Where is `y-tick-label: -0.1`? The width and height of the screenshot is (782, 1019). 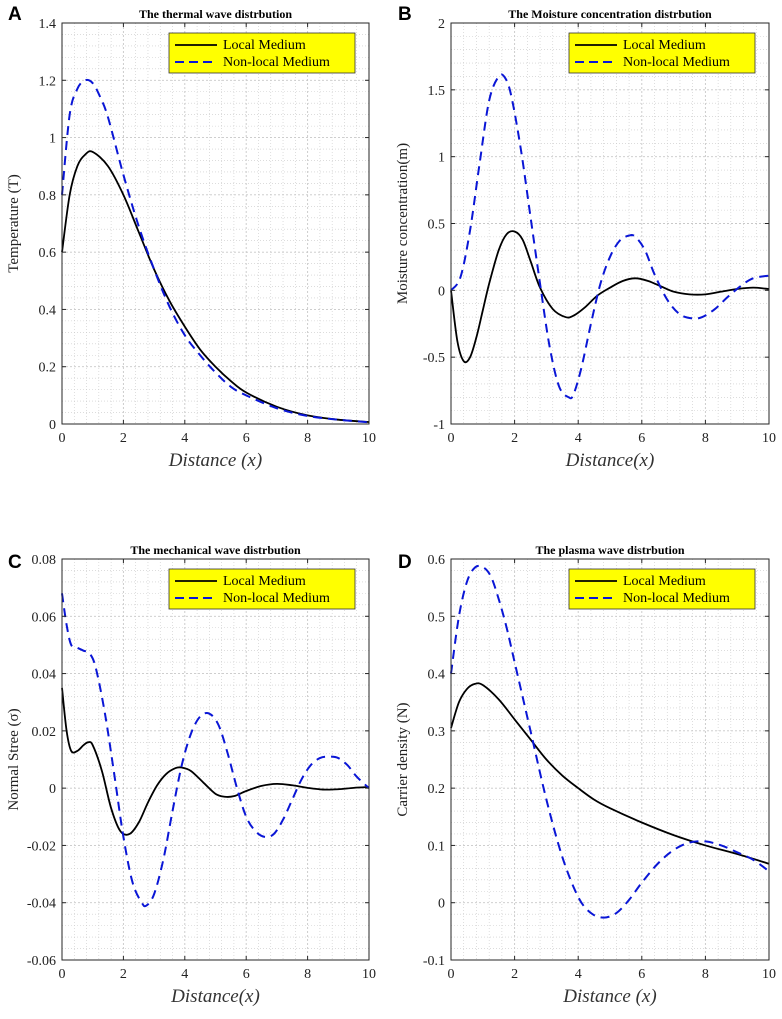
y-tick-label: -0.1 is located at coordinates (434, 961).